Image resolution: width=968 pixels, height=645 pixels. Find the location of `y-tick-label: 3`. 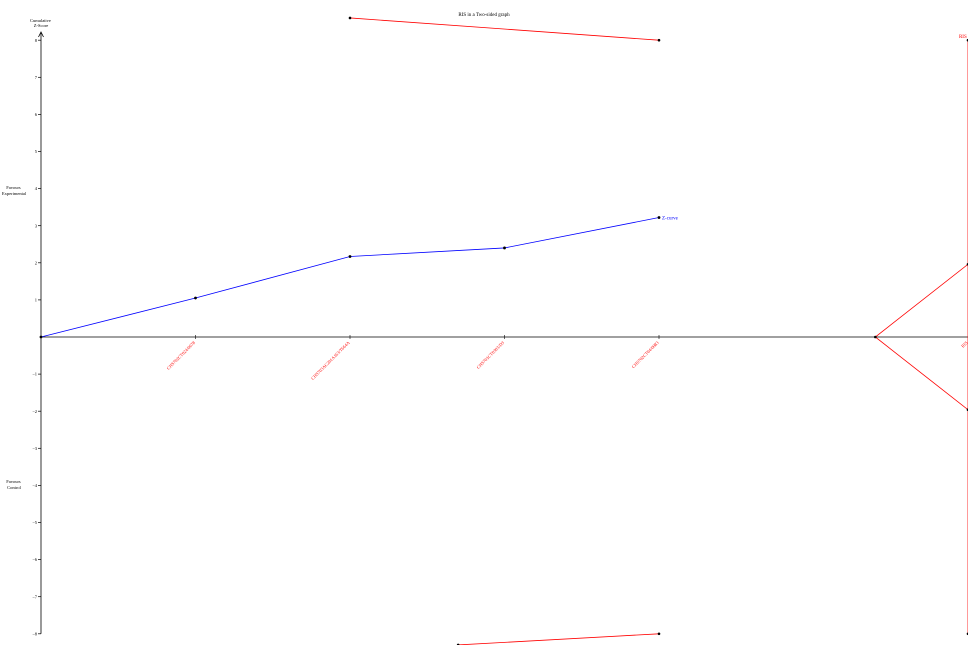

y-tick-label: 3 is located at coordinates (36, 225).